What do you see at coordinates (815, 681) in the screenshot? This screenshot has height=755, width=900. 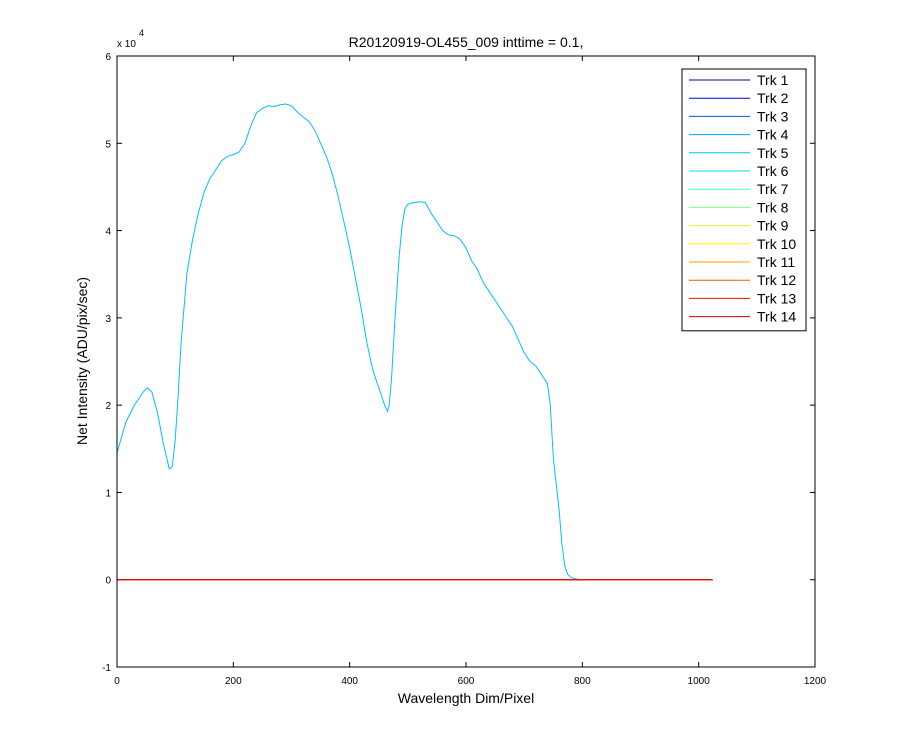 I see `x-tick-label: 1200` at bounding box center [815, 681].